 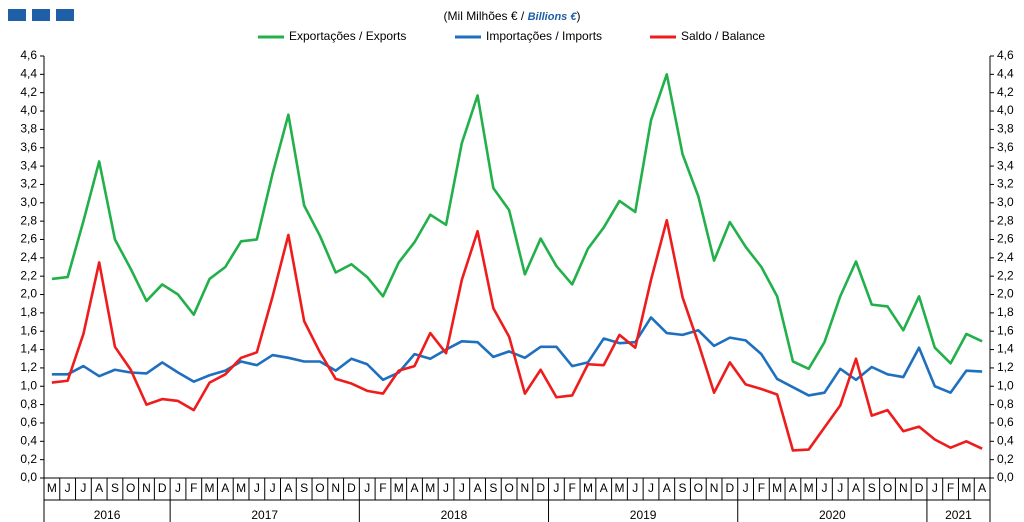 What do you see at coordinates (832, 515) in the screenshot?
I see `x-group-label: 2020` at bounding box center [832, 515].